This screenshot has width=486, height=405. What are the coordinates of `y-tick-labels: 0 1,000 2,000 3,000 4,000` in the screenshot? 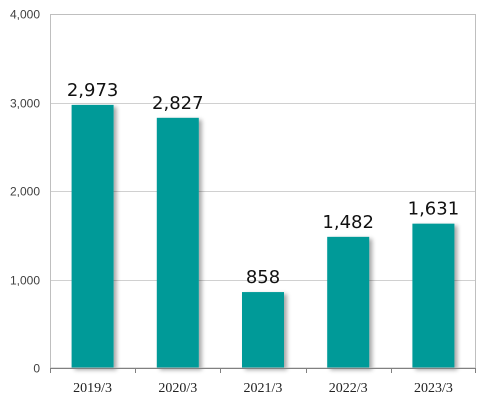 It's located at (25, 192).